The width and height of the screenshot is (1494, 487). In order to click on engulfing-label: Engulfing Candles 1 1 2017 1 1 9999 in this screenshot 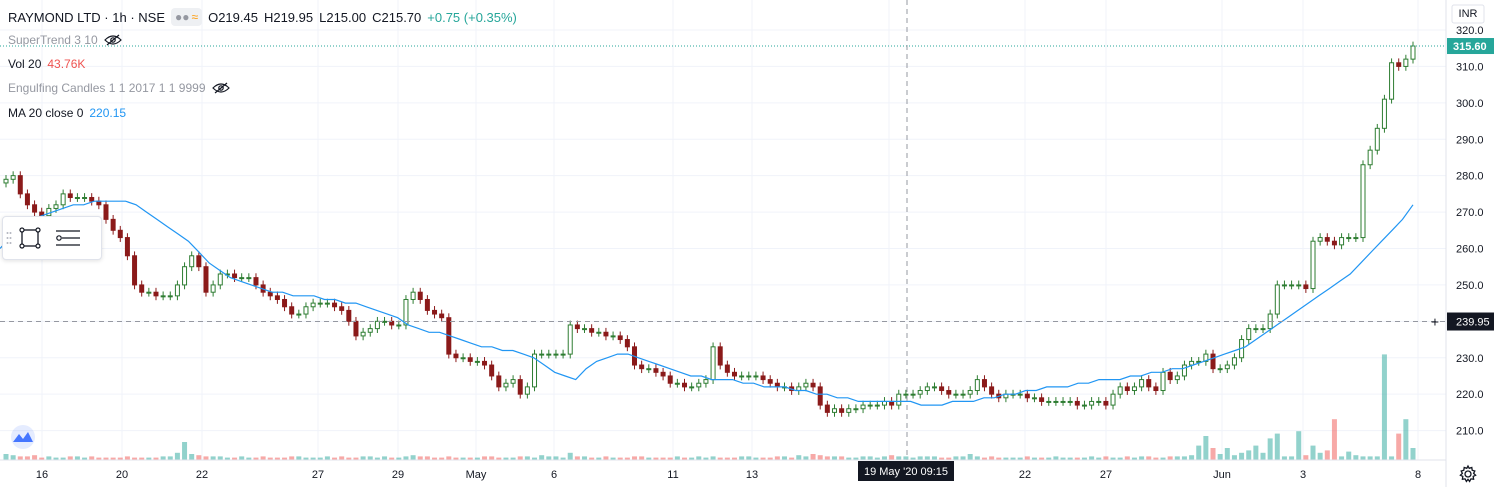, I will do `click(107, 88)`.